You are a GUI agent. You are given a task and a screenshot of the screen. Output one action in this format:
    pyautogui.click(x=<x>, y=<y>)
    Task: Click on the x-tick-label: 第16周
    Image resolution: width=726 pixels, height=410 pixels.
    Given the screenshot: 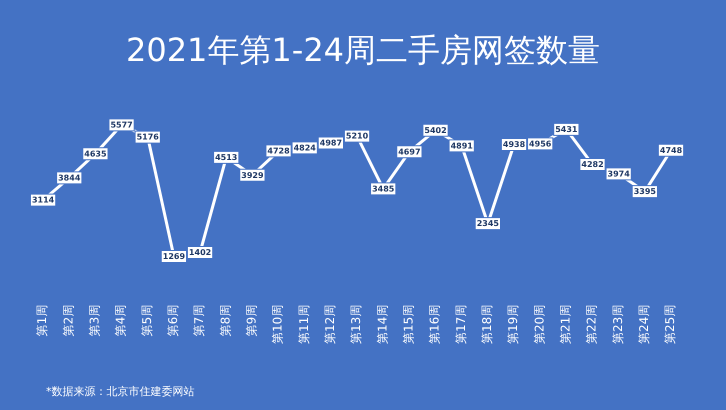 What is the action you would take?
    pyautogui.click(x=435, y=324)
    